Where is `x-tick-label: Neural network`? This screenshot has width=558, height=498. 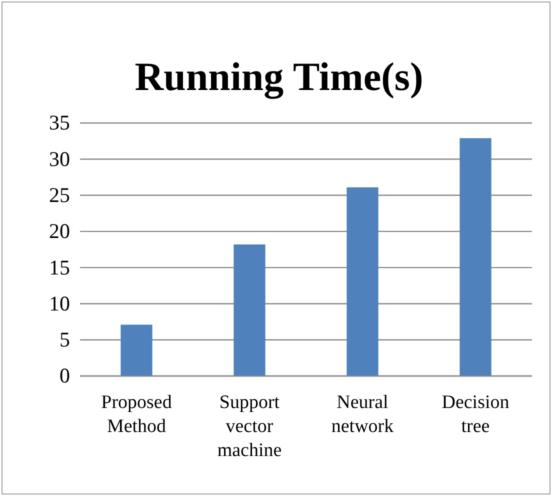 x-tick-label: Neural network is located at coordinates (362, 414).